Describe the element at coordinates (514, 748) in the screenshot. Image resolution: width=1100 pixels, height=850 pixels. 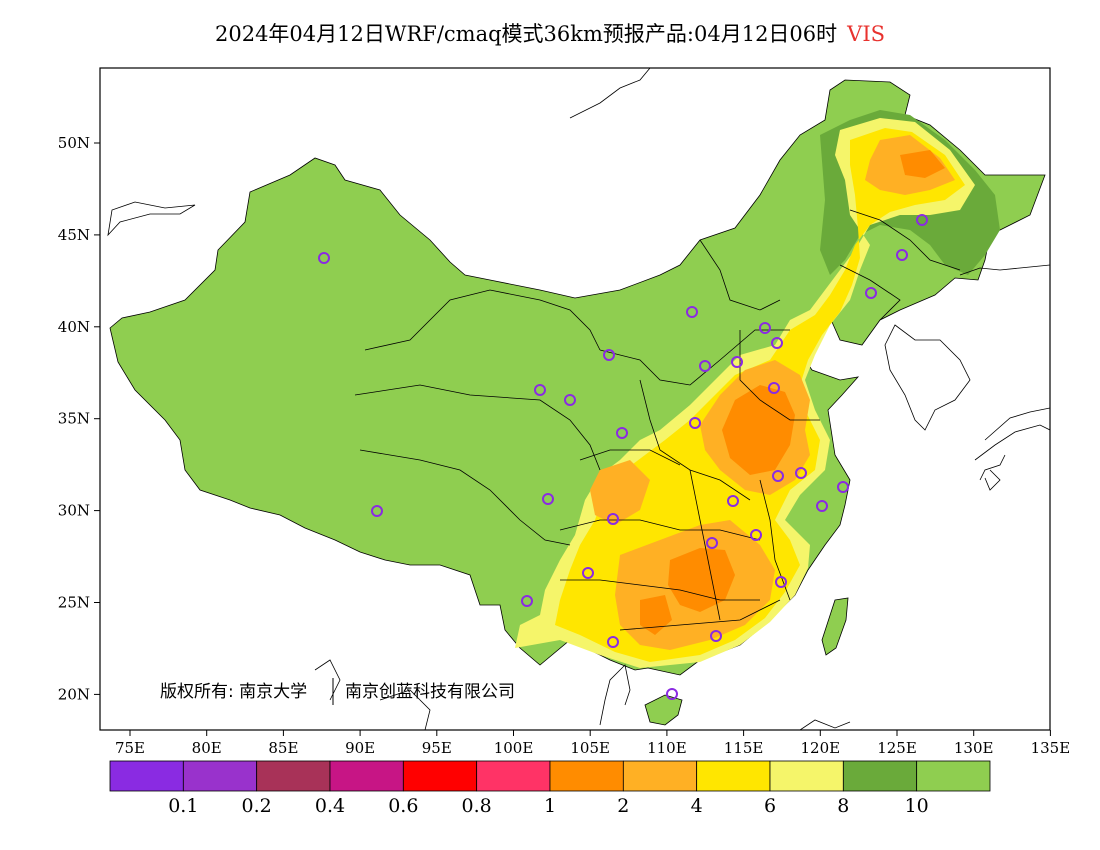
I see `lon-tick-label: 100E` at that location.